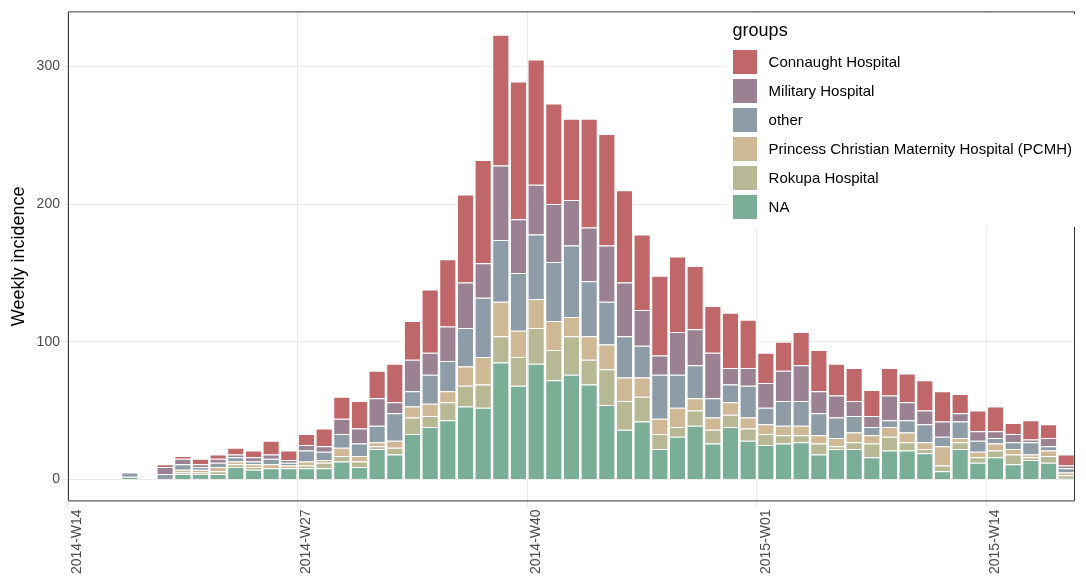 Image resolution: width=1086 pixels, height=577 pixels. What do you see at coordinates (994, 541) in the screenshot?
I see `x-tick-label: 2015-W14` at bounding box center [994, 541].